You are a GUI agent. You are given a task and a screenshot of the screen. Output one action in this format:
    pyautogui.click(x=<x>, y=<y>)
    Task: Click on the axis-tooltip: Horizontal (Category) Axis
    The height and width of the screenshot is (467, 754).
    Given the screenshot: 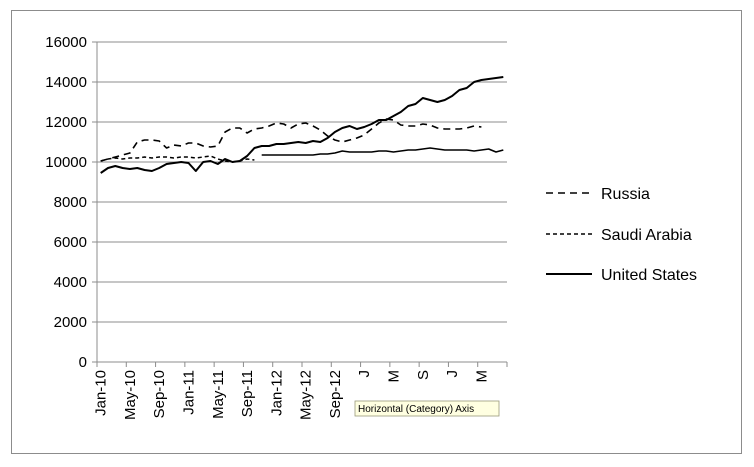 What is the action you would take?
    pyautogui.click(x=427, y=408)
    